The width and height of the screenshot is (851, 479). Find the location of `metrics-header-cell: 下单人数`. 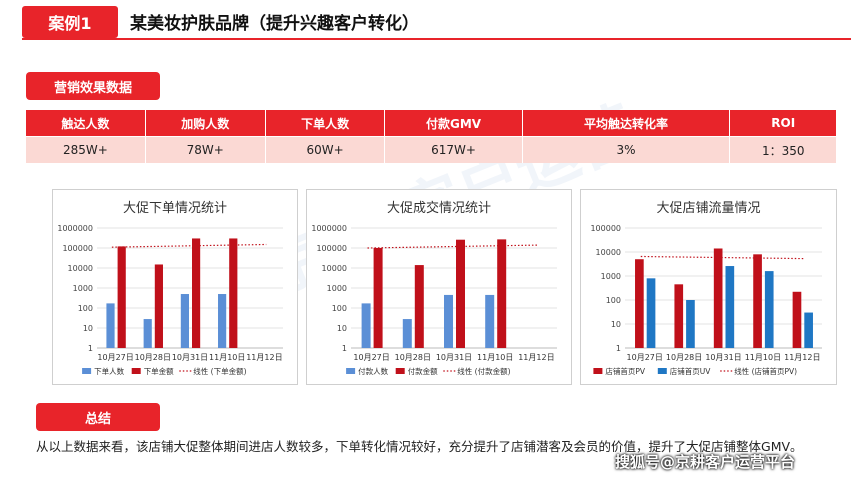

metrics-header-cell: 下单人数 is located at coordinates (325, 123).